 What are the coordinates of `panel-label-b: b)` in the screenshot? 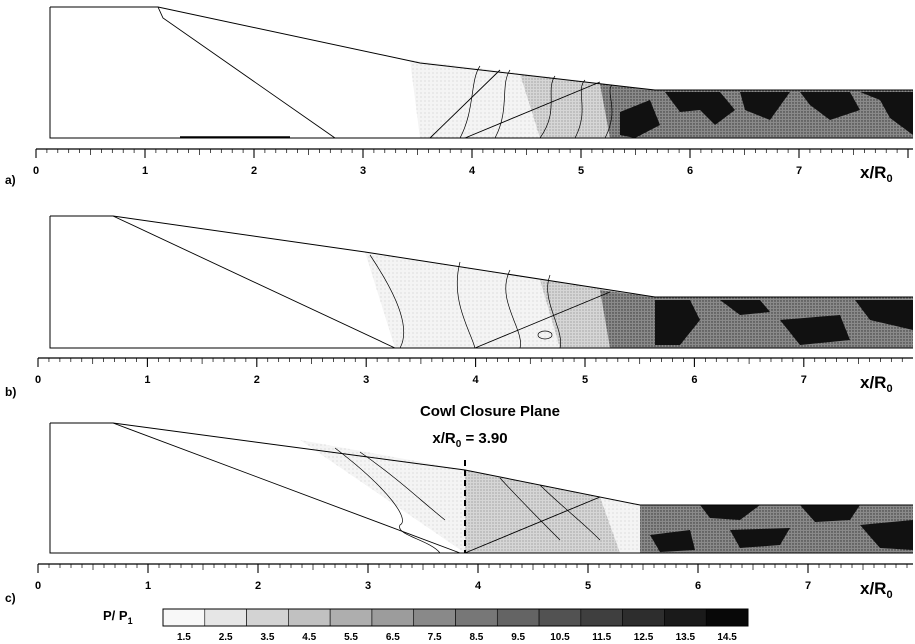 It's located at (10, 392).